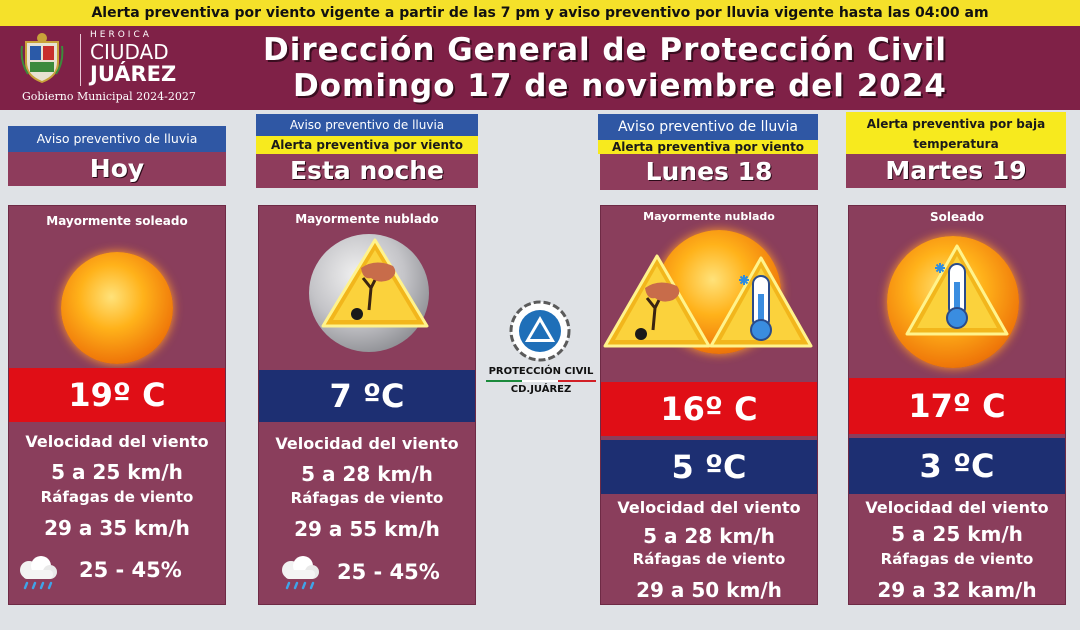  I want to click on temp-high: 16º C, so click(709, 409).